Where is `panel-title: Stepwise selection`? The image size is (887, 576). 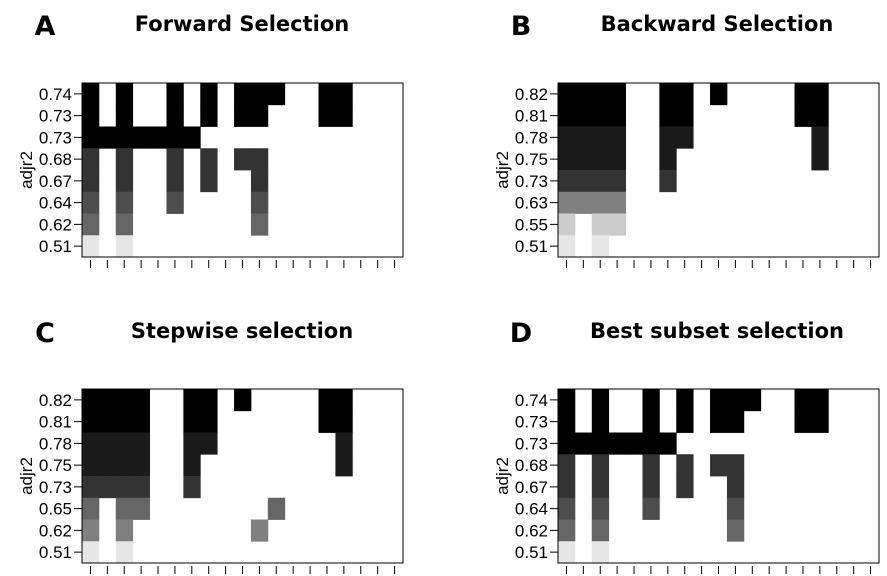
panel-title: Stepwise selection is located at coordinates (242, 331).